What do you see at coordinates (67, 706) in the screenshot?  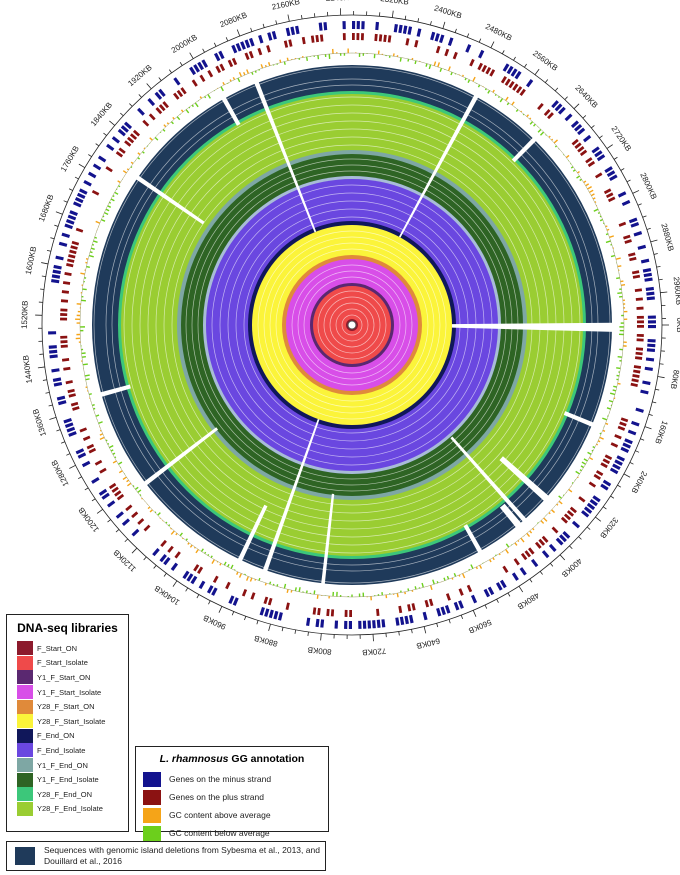 I see `library-legend-item: Y28_F_Start_ON` at bounding box center [67, 706].